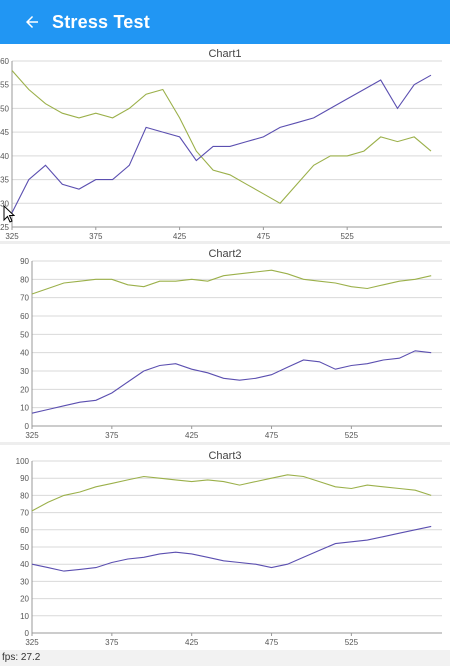 The image size is (450, 666). What do you see at coordinates (21, 657) in the screenshot?
I see `fps-counter: fps: 27.2` at bounding box center [21, 657].